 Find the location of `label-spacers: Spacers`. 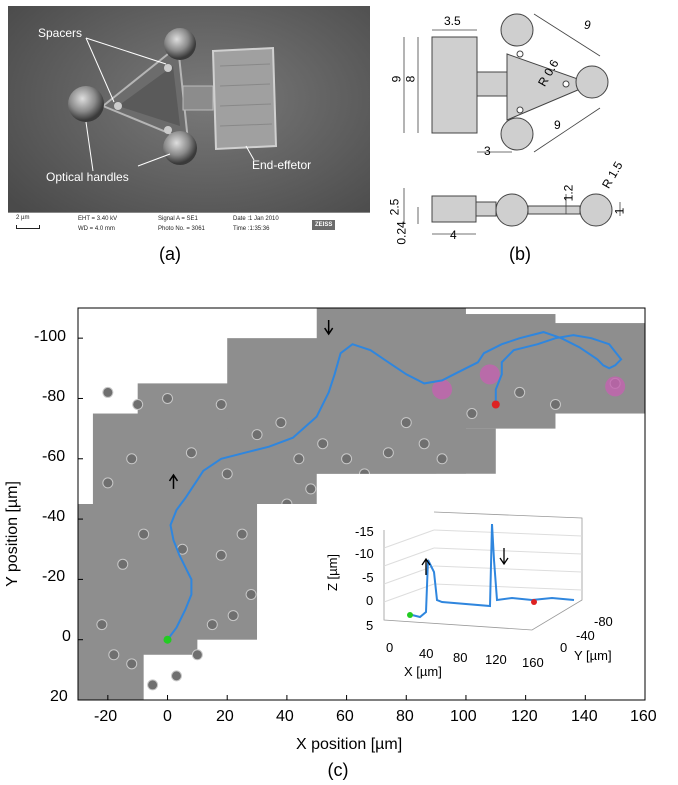

label-spacers: Spacers is located at coordinates (60, 33).